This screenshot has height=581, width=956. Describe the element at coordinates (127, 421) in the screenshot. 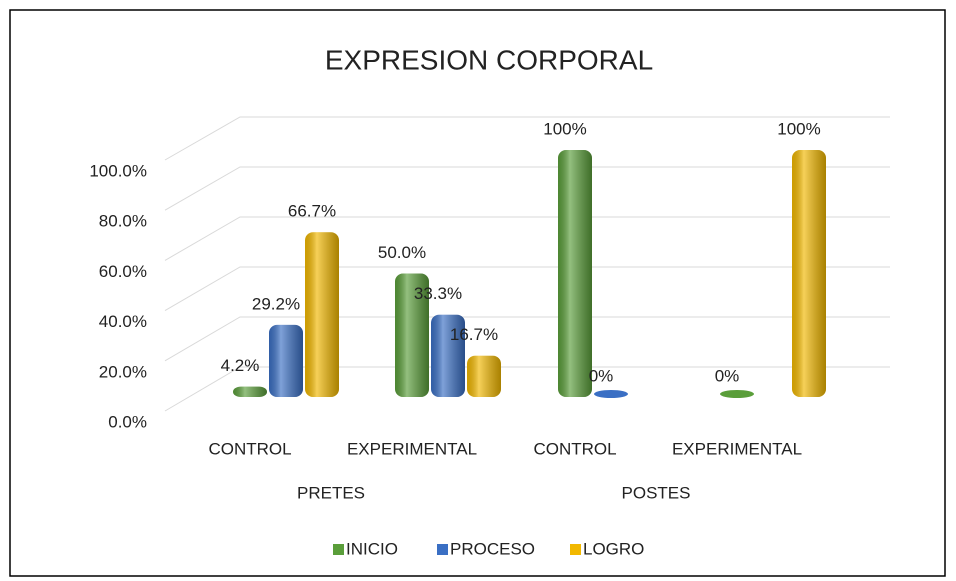

I see `y-tick-label: 0.0%` at that location.